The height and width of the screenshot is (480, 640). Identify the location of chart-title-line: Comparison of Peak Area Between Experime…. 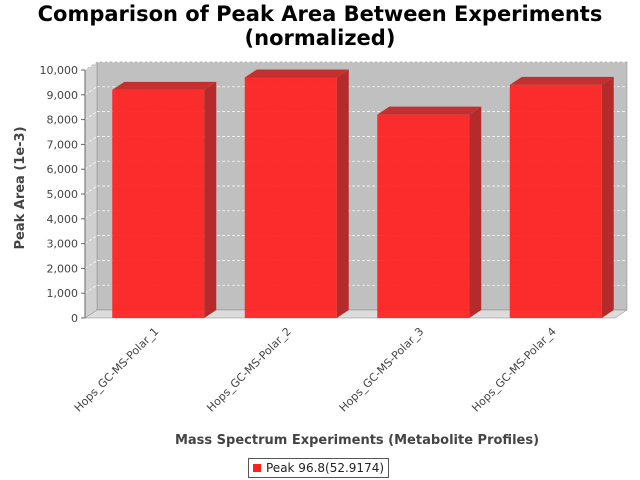
(320, 14).